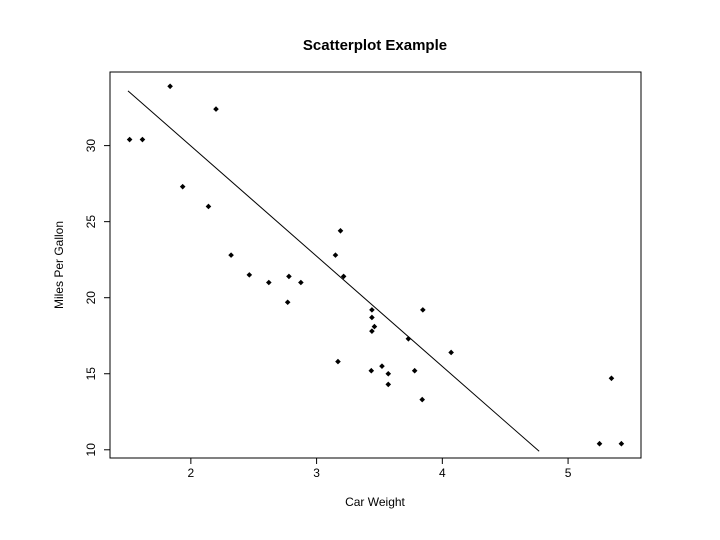 The width and height of the screenshot is (720, 540). I want to click on x-tick-label: 3, so click(316, 473).